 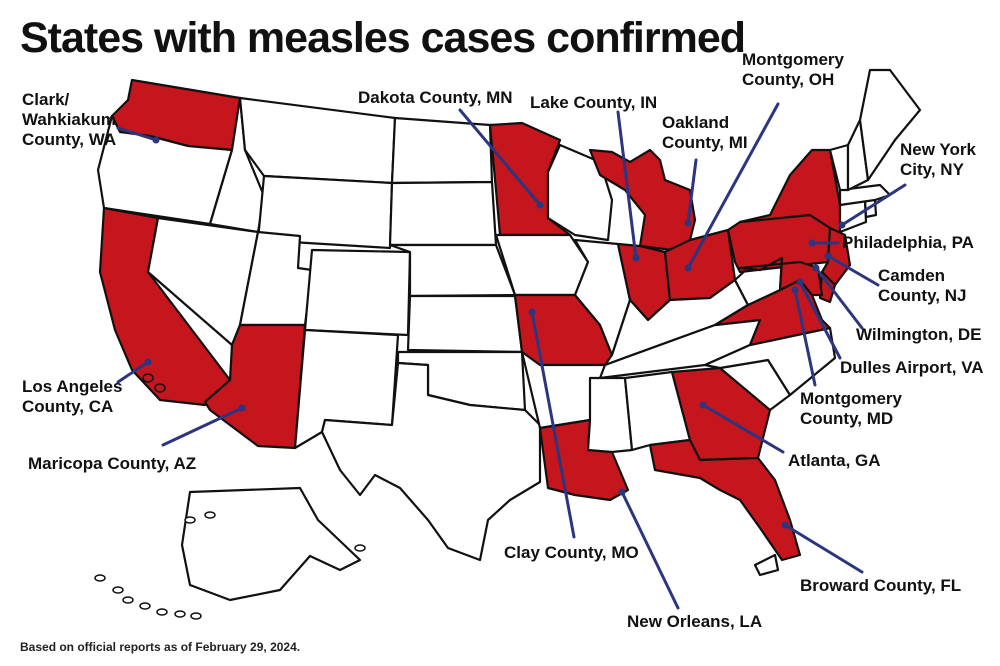 I want to click on location-label-wa: Clark/ Wahkiakum County, WA, so click(x=69, y=119).